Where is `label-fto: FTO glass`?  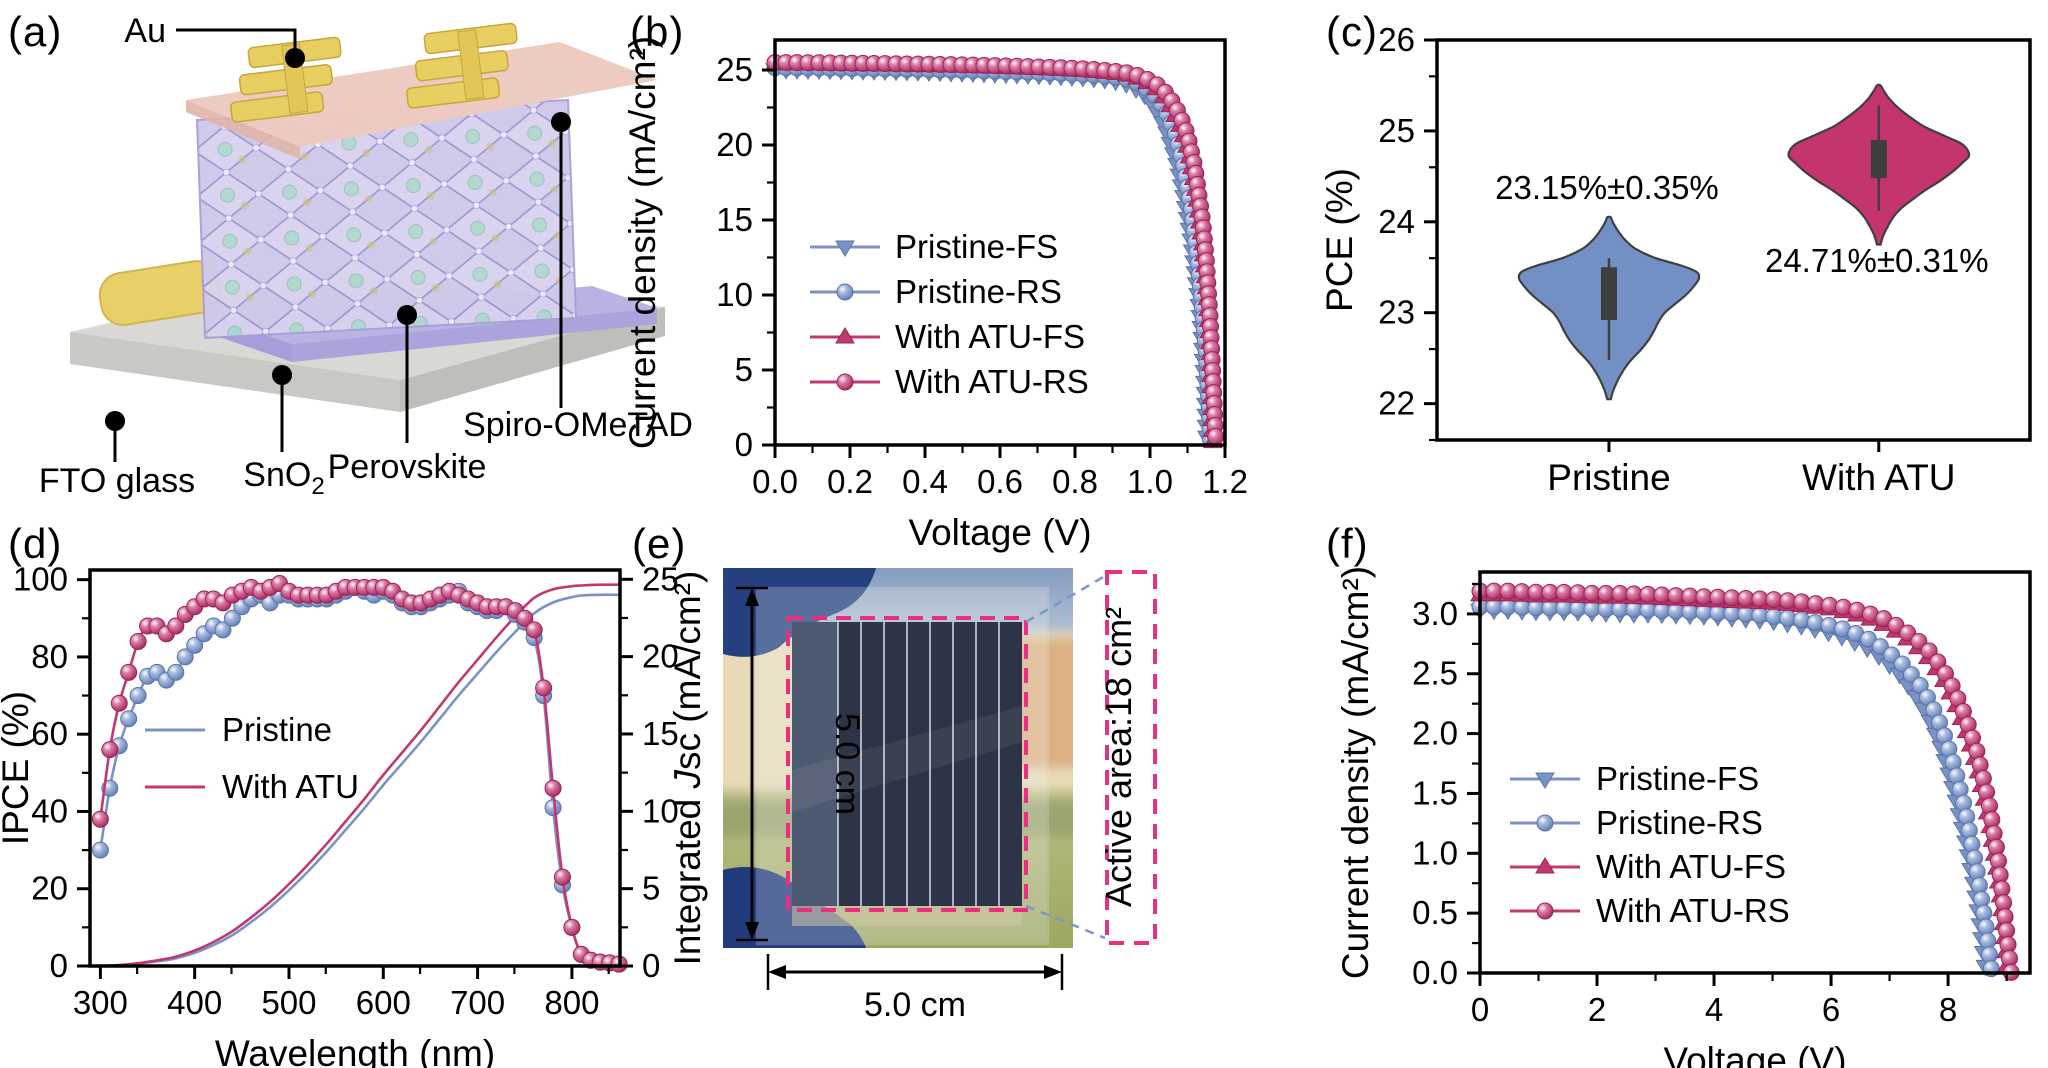 label-fto: FTO glass is located at coordinates (117, 481).